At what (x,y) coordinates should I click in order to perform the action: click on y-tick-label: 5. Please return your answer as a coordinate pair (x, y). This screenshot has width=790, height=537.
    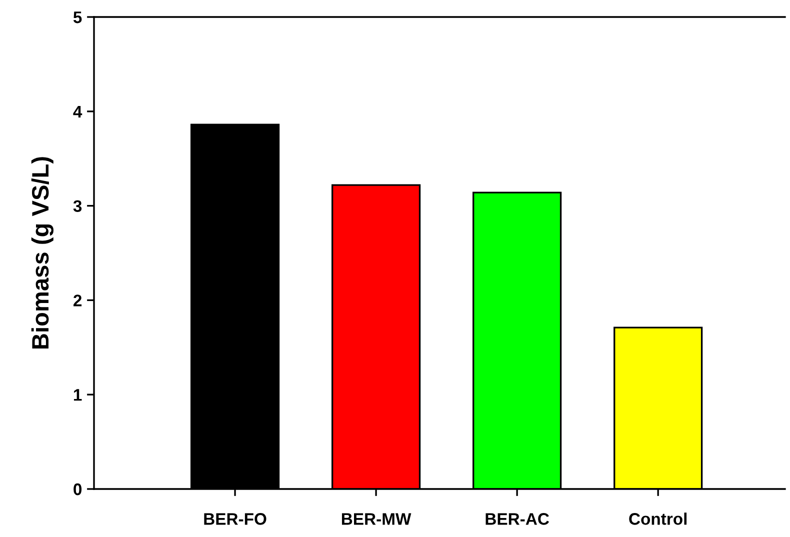
    Looking at the image, I should click on (77, 18).